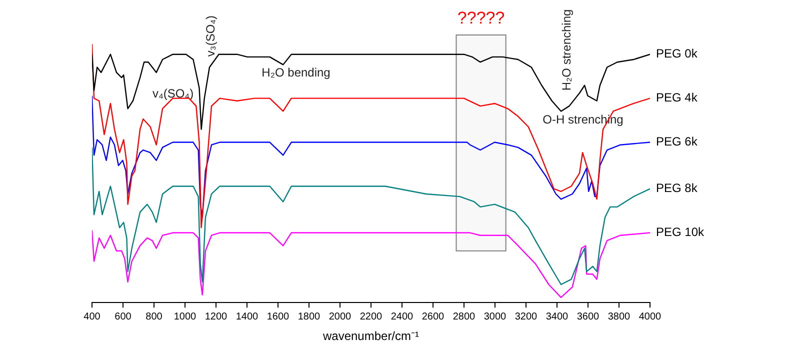  What do you see at coordinates (526, 316) in the screenshot?
I see `x-tick-label: 3200` at bounding box center [526, 316].